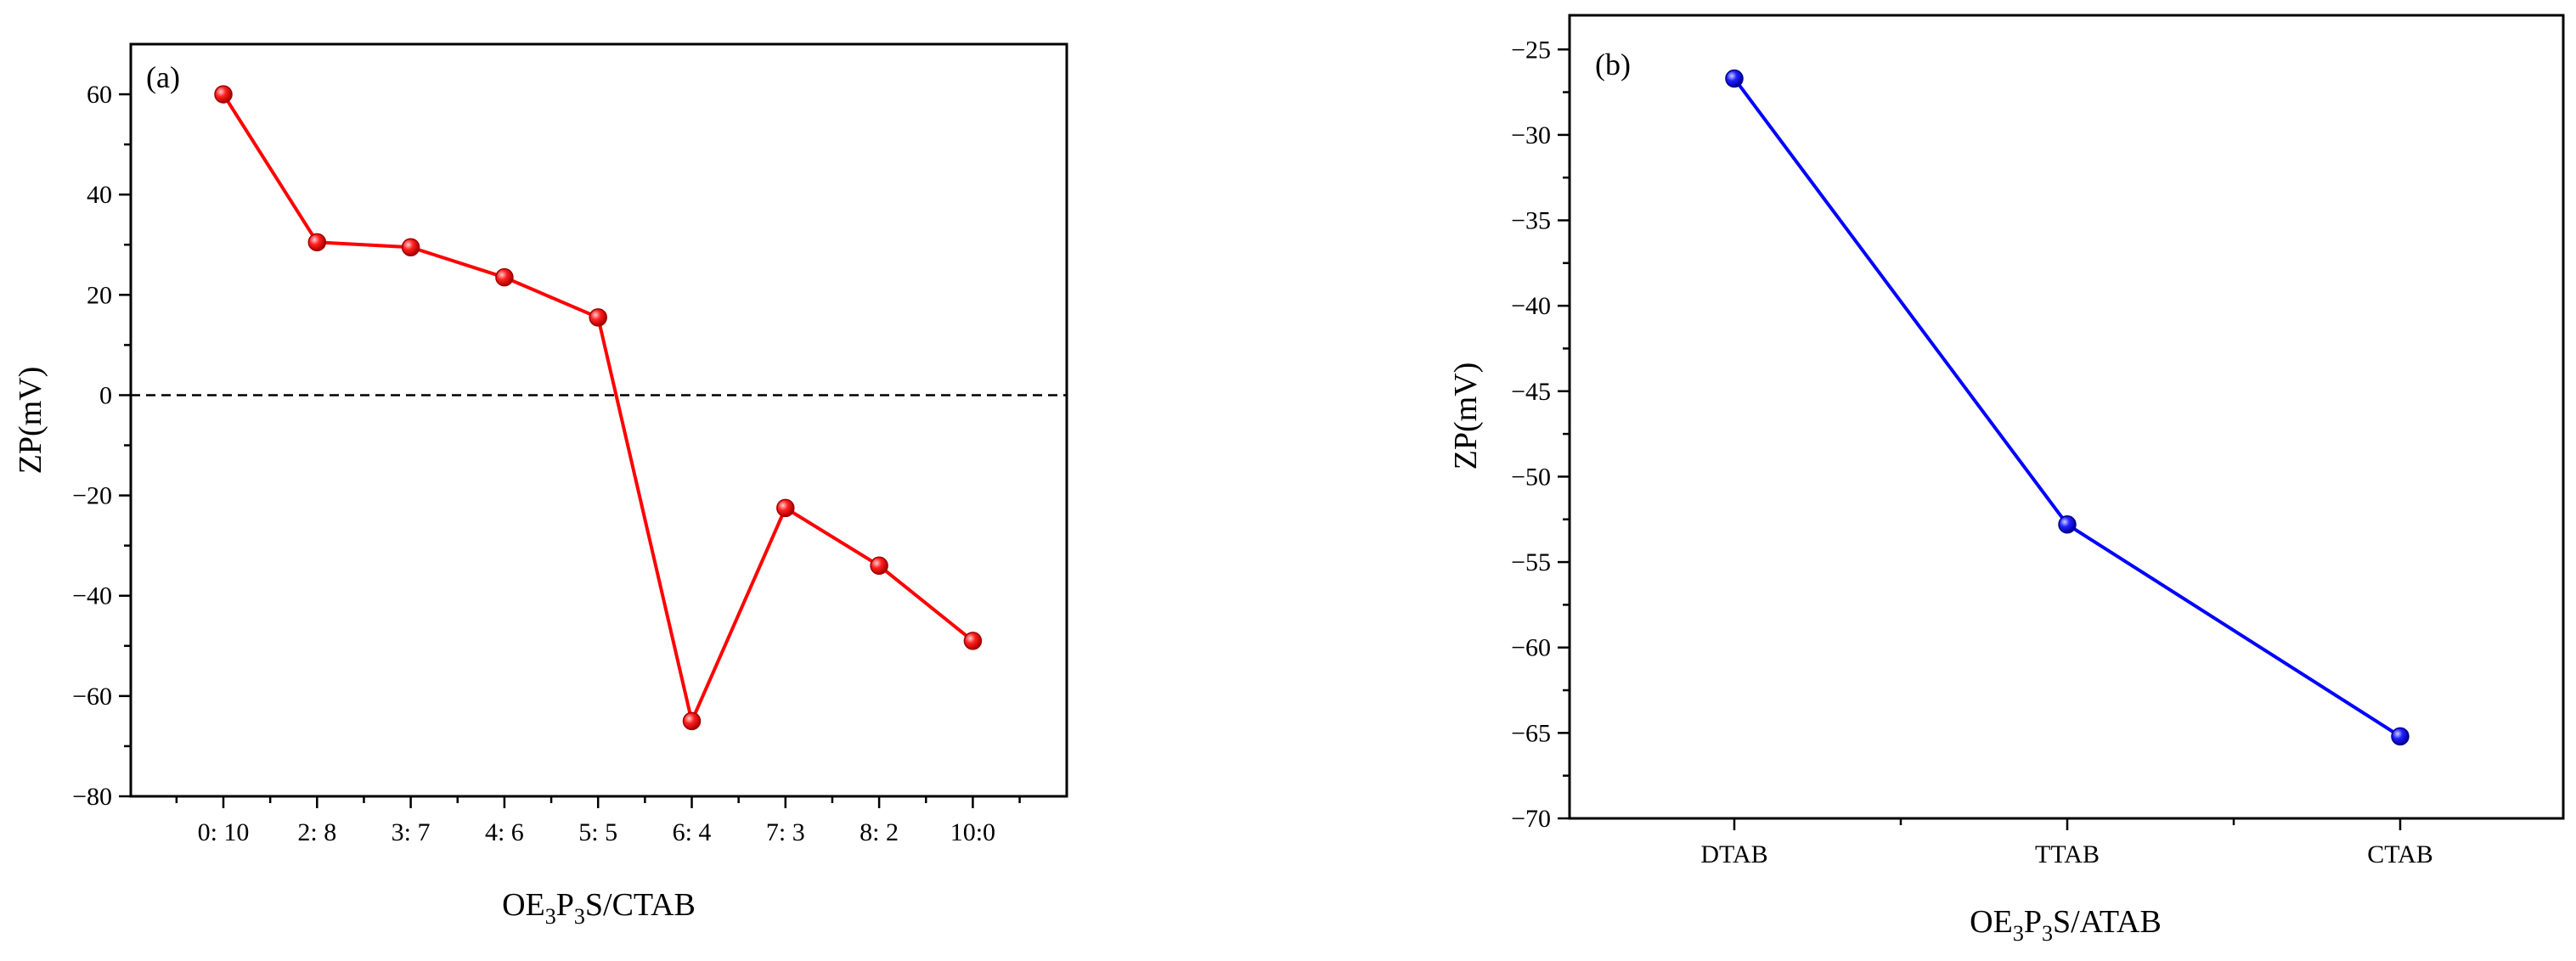  What do you see at coordinates (316, 832) in the screenshot?
I see `x-tick-label: 2: 8` at bounding box center [316, 832].